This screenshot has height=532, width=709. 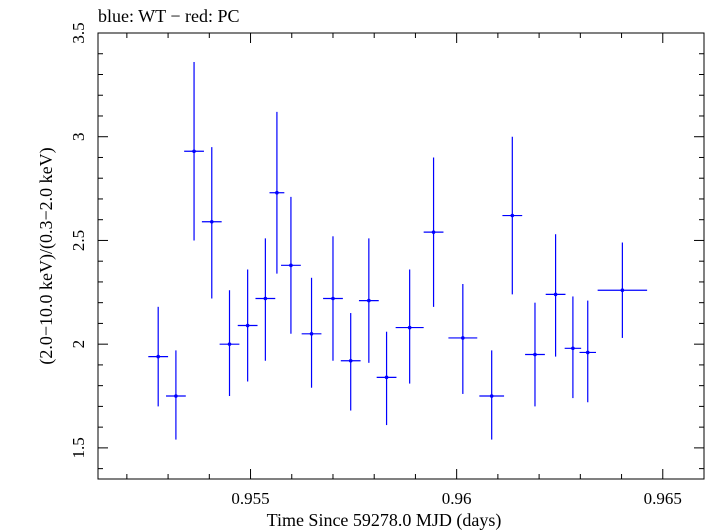 I want to click on x-tick-label: 0.955, so click(x=250, y=498).